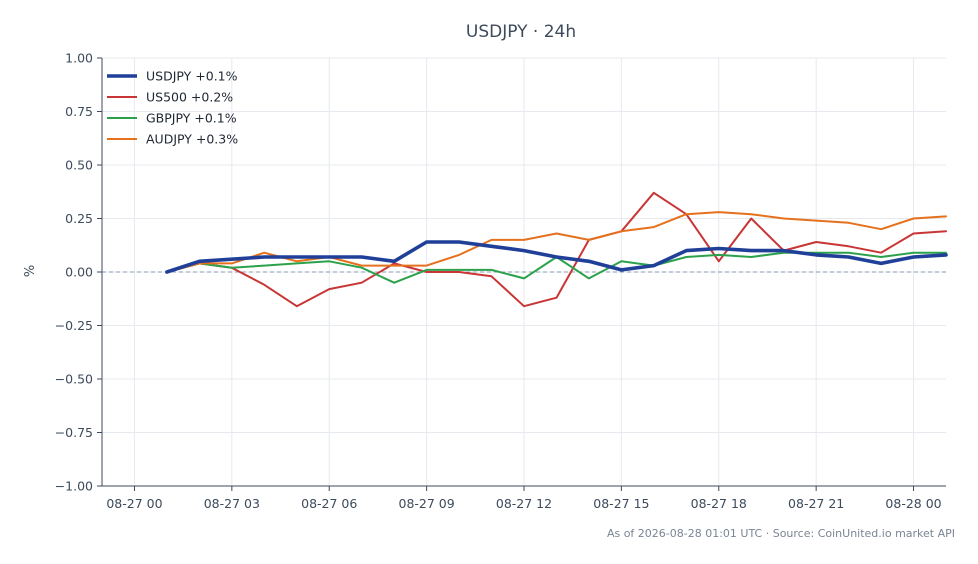 This screenshot has height=564, width=978. What do you see at coordinates (621, 503) in the screenshot?
I see `x-tick-label: 08-27 15` at bounding box center [621, 503].